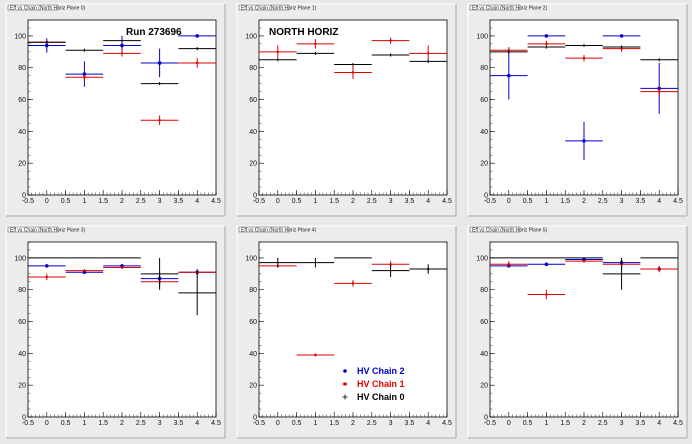  I want to click on chart-title: Eff vs Chain (North Horiz Plane 2), so click(510, 8).